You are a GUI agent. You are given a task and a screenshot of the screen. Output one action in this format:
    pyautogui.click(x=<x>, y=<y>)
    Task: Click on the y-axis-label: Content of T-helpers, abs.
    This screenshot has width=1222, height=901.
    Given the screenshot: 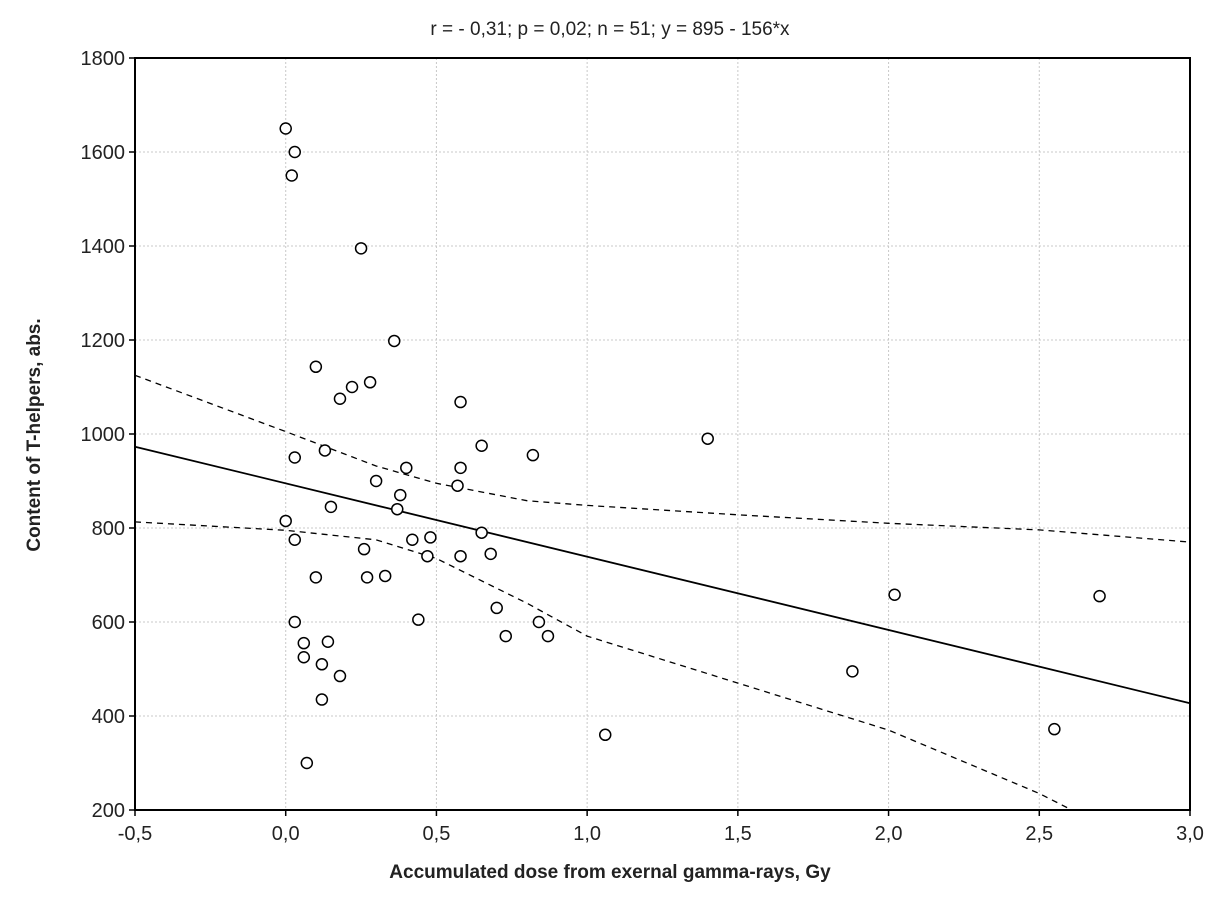 What is the action you would take?
    pyautogui.click(x=34, y=434)
    